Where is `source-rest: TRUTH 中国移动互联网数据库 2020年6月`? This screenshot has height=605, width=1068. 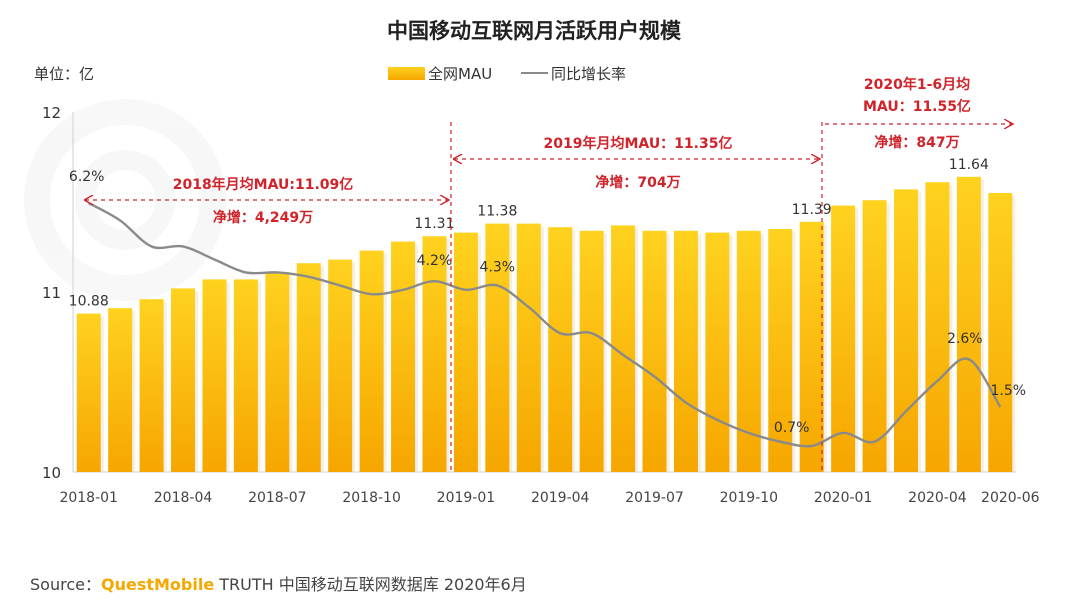 source-rest: TRUTH 中国移动互联网数据库 2020年6月 is located at coordinates (370, 584).